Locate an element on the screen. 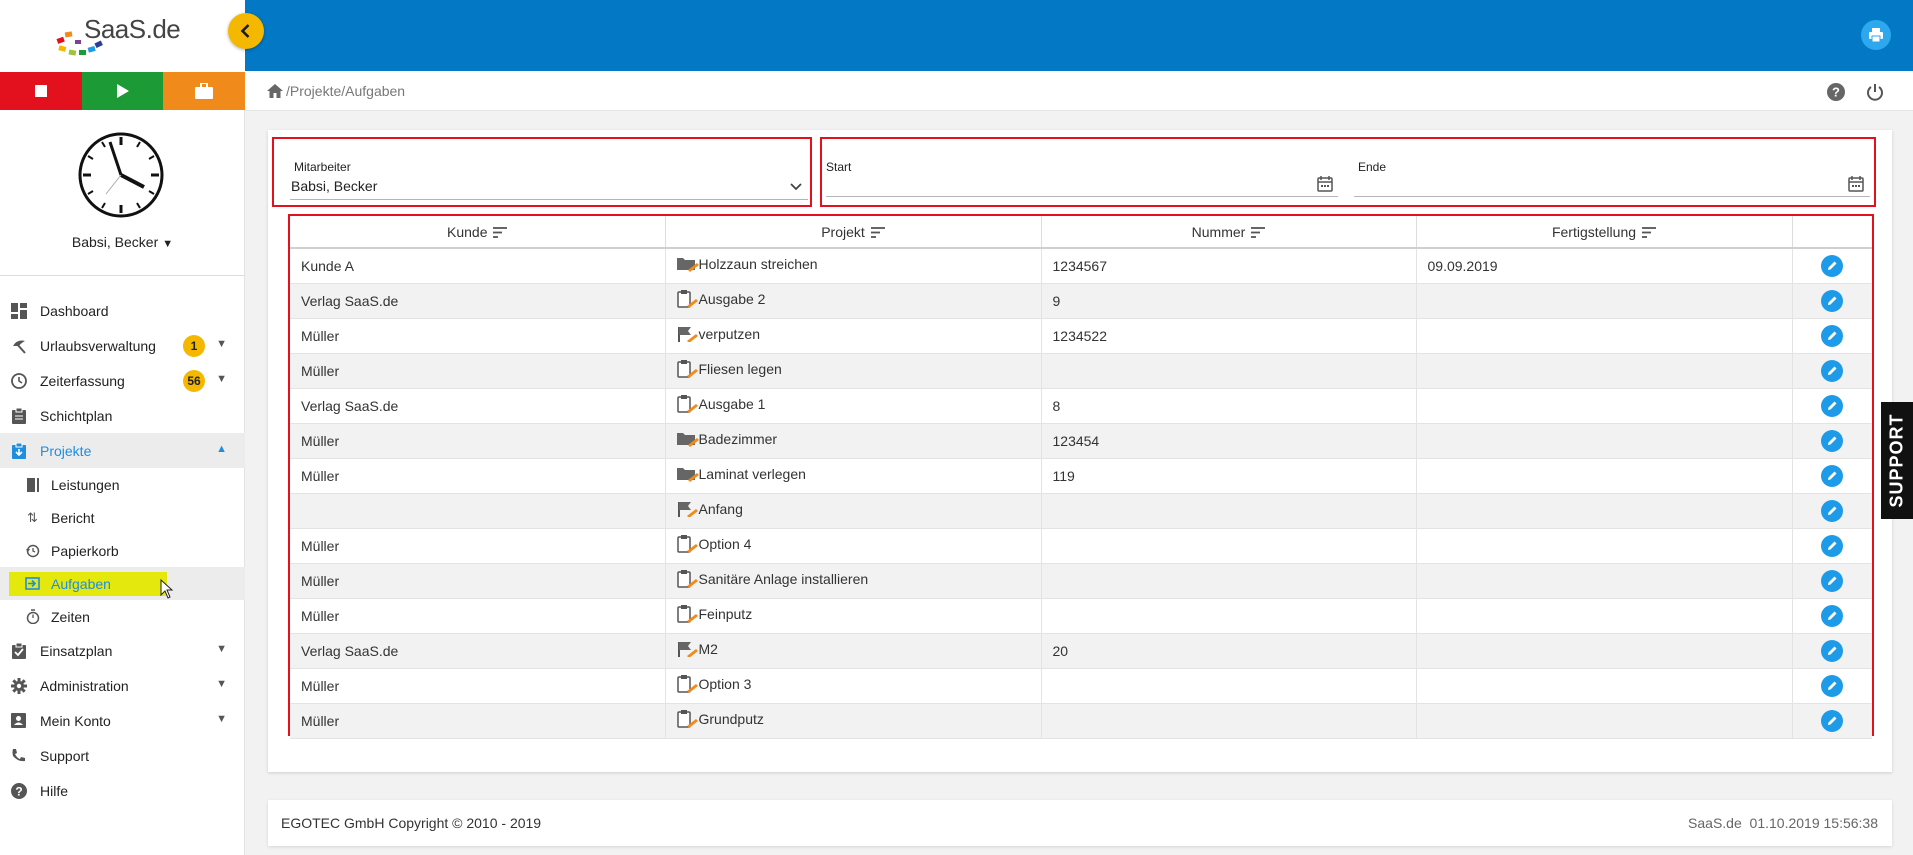 The image size is (1913, 855). chevron-down-icon is located at coordinates (796, 187).